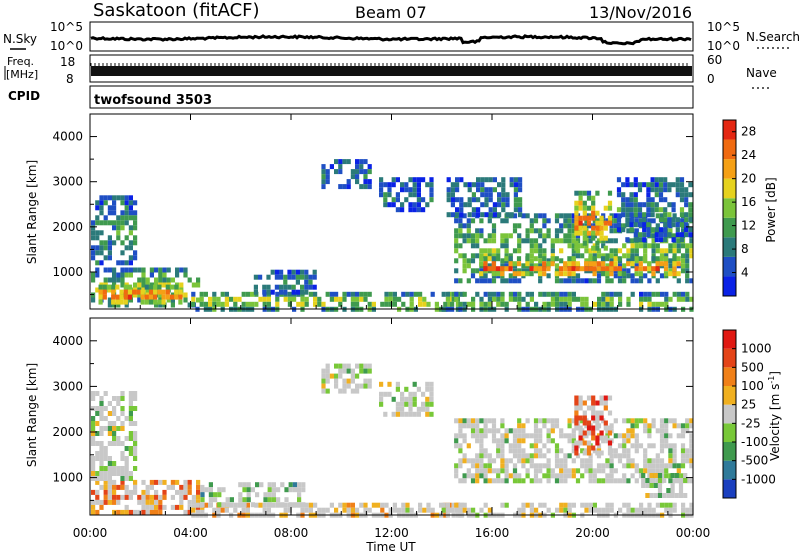 This screenshot has height=554, width=800. Describe the element at coordinates (390, 547) in the screenshot. I see `xaxis-label: Time UT` at that location.